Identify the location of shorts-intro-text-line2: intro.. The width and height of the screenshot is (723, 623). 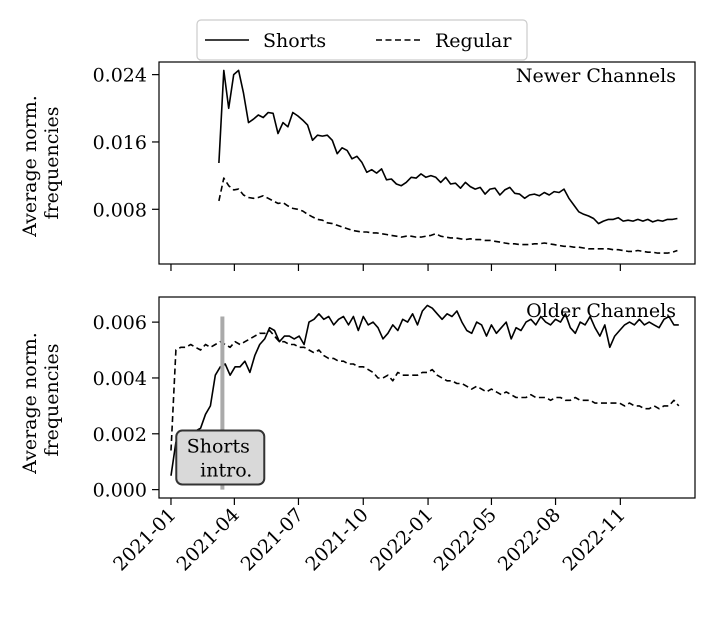
(226, 471).